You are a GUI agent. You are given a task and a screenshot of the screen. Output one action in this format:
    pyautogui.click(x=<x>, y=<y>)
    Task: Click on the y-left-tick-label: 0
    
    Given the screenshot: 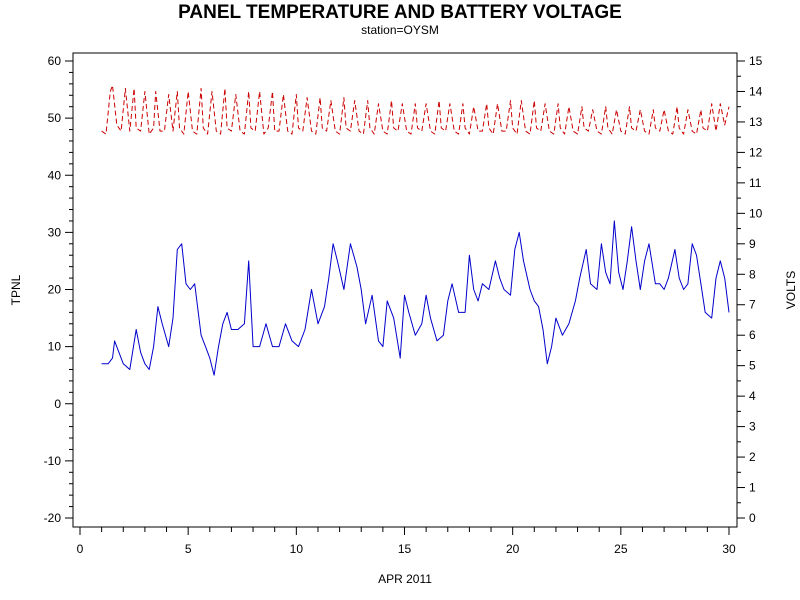 What is the action you would take?
    pyautogui.click(x=57, y=404)
    